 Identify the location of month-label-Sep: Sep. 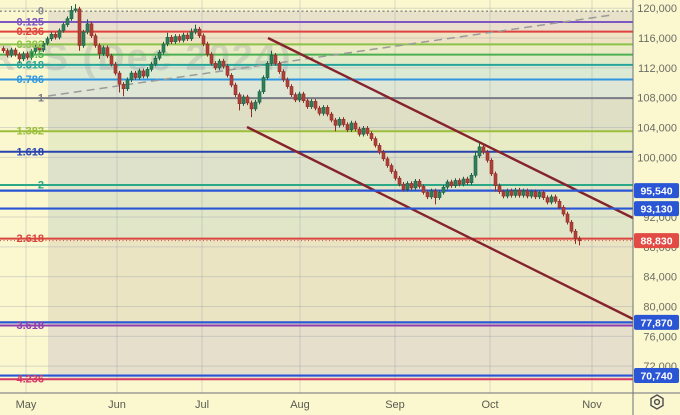
(395, 405).